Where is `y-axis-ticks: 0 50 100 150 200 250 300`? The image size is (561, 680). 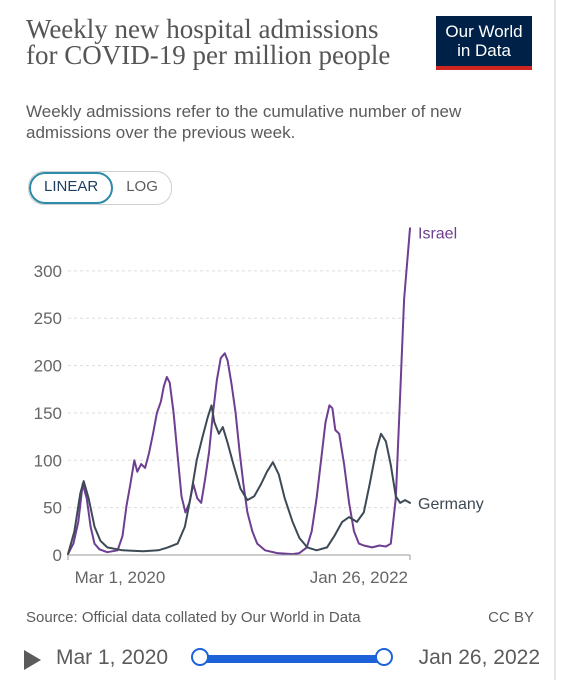
y-axis-ticks: 0 50 100 150 200 250 300 is located at coordinates (48, 413).